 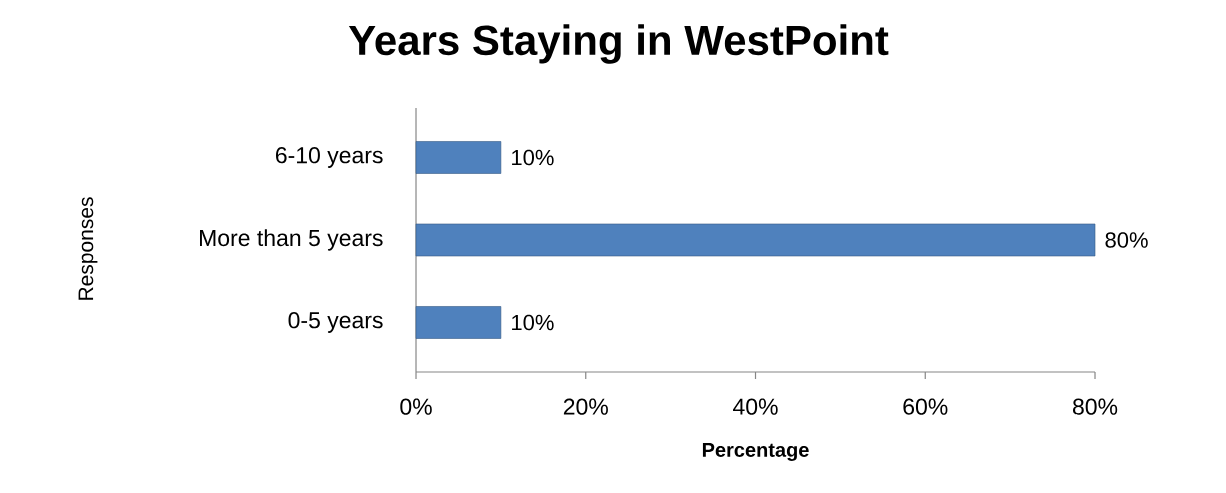 What do you see at coordinates (925, 406) in the screenshot?
I see `x-tick-label: 60%` at bounding box center [925, 406].